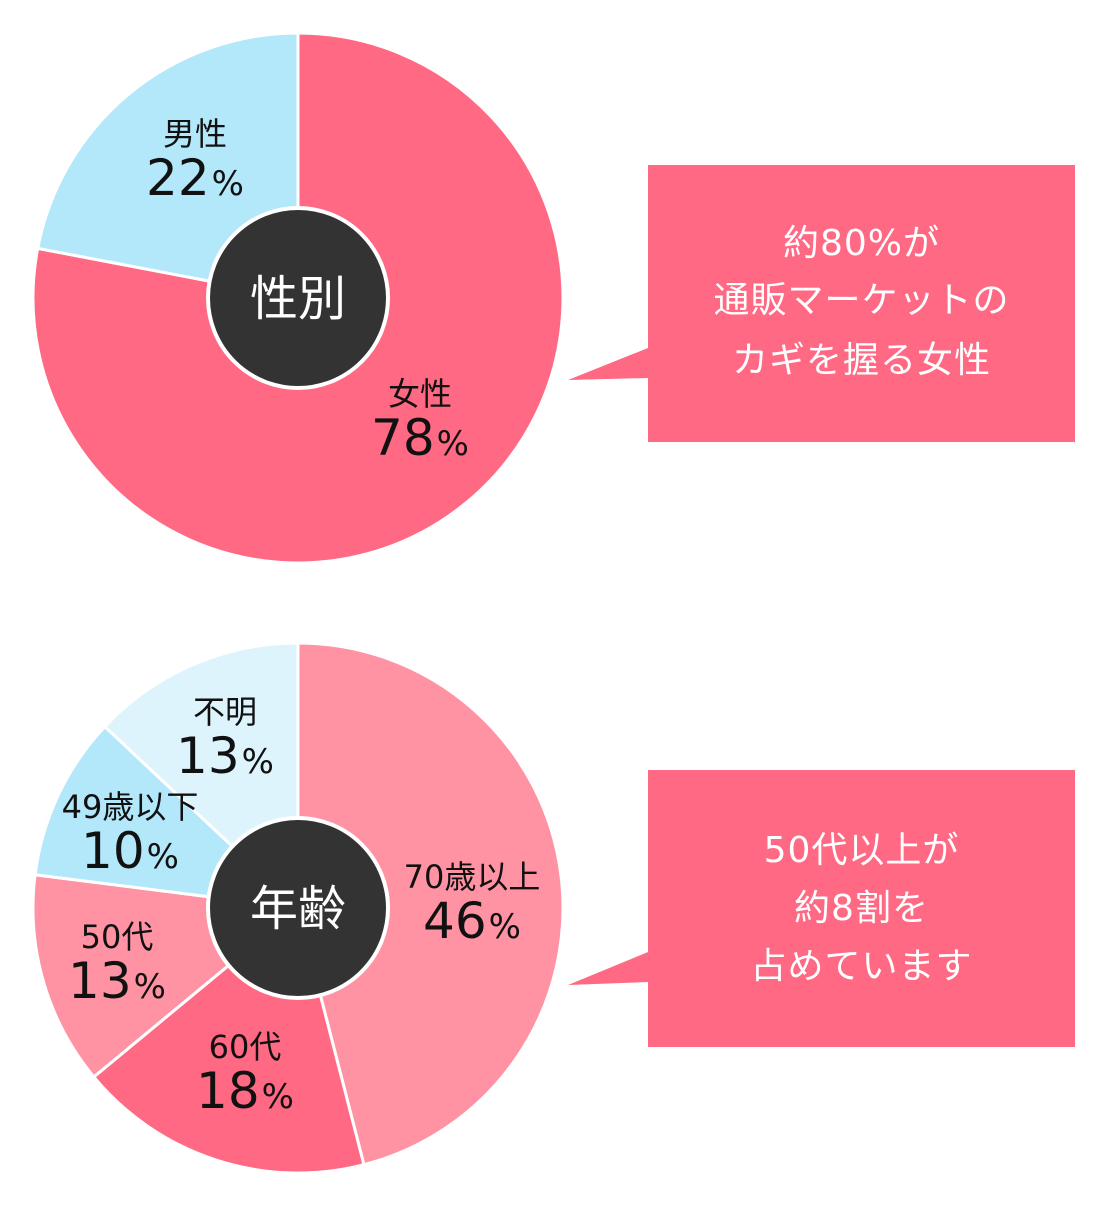  Describe the element at coordinates (861, 966) in the screenshot. I see `callout-line-3: 占めています` at that location.